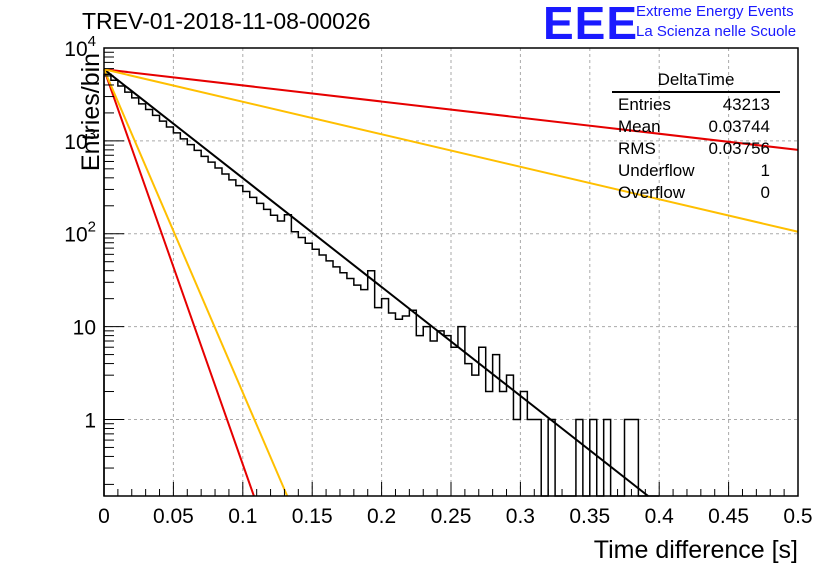  I want to click on x-tick-label: 0, so click(104, 516).